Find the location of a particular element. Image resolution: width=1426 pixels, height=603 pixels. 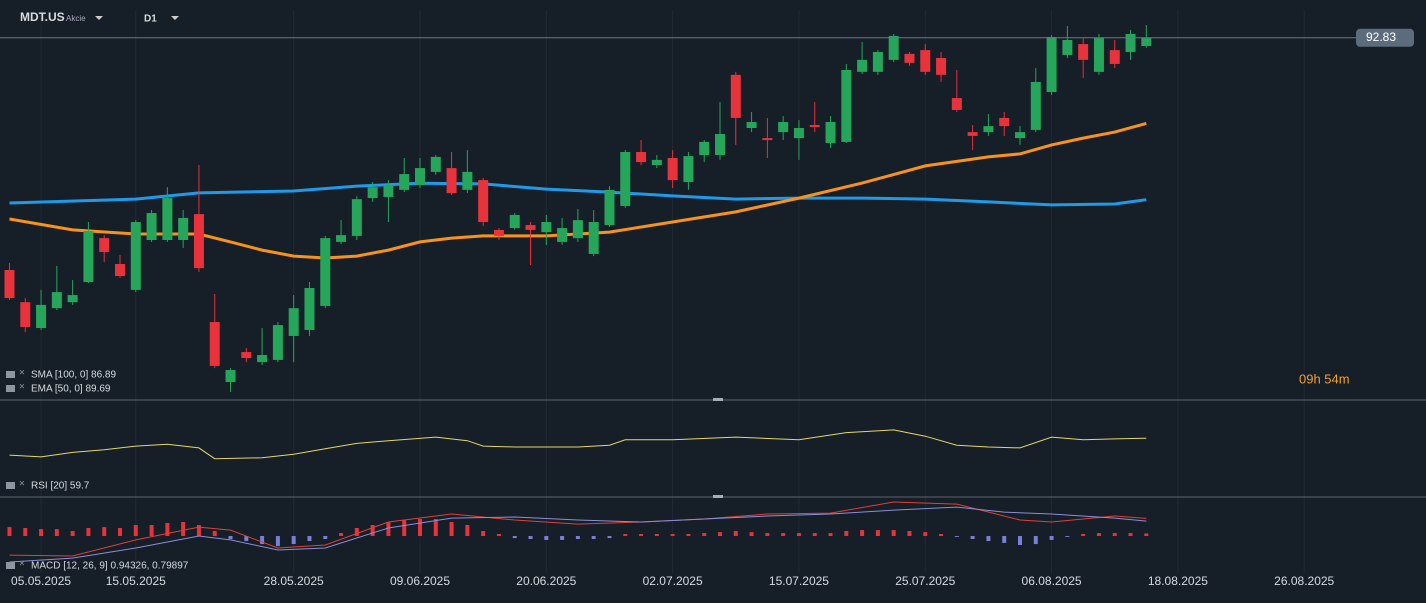

legend-entry: SMA [100, 0] 86.89 is located at coordinates (73, 375).